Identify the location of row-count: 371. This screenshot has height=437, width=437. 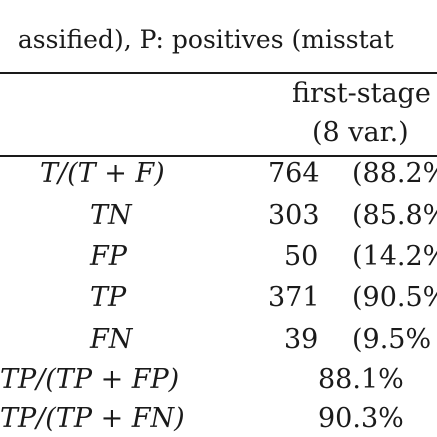
(294, 297).